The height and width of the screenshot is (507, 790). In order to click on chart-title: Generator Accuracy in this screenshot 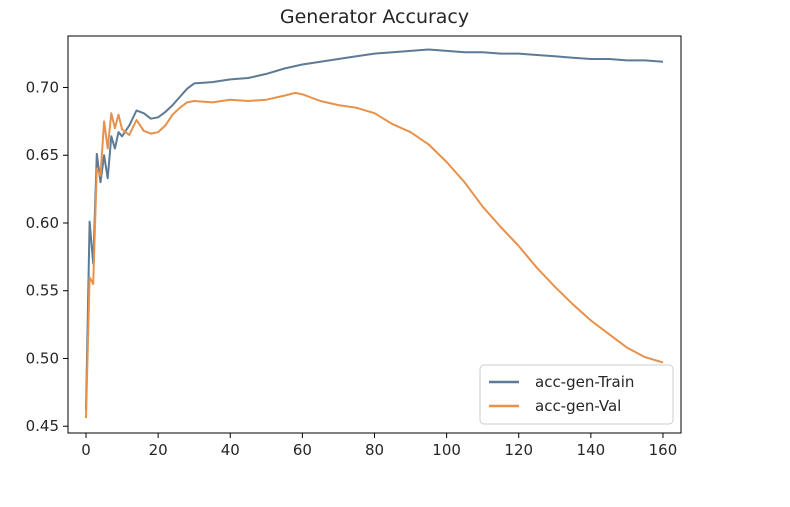, I will do `click(374, 17)`.